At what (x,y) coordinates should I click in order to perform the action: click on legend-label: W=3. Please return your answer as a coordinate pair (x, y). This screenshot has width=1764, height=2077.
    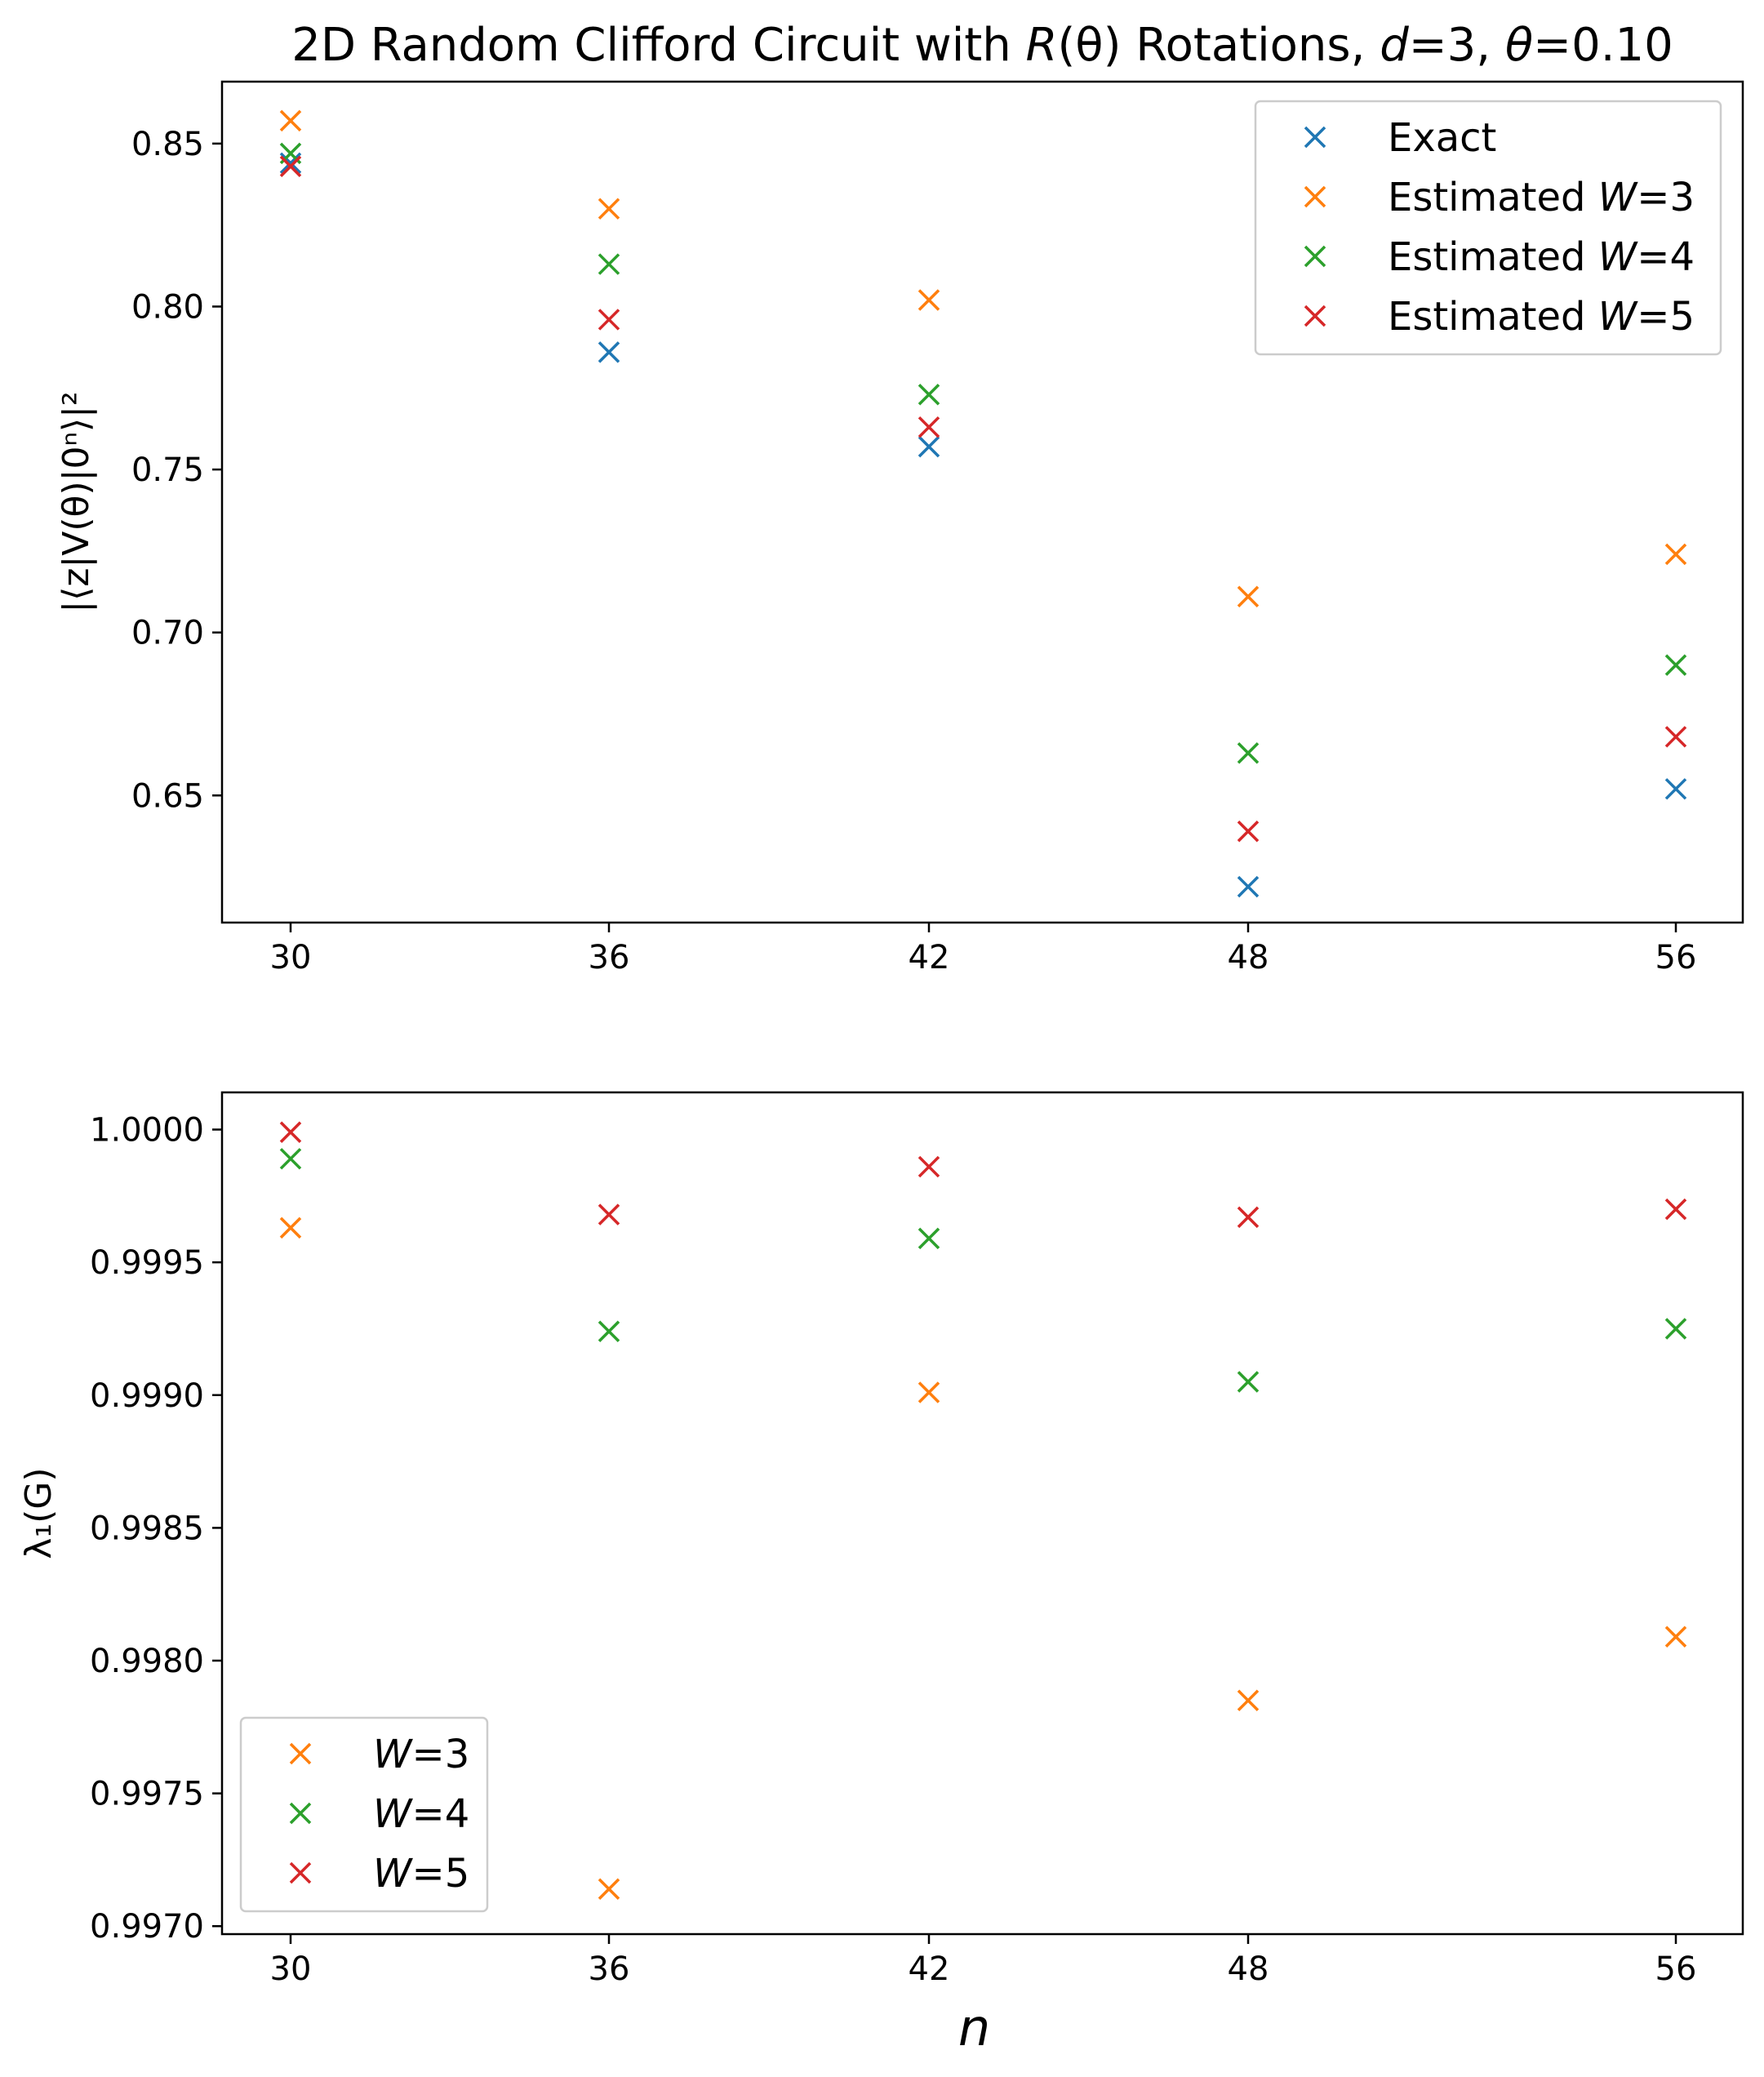
    Looking at the image, I should click on (421, 1754).